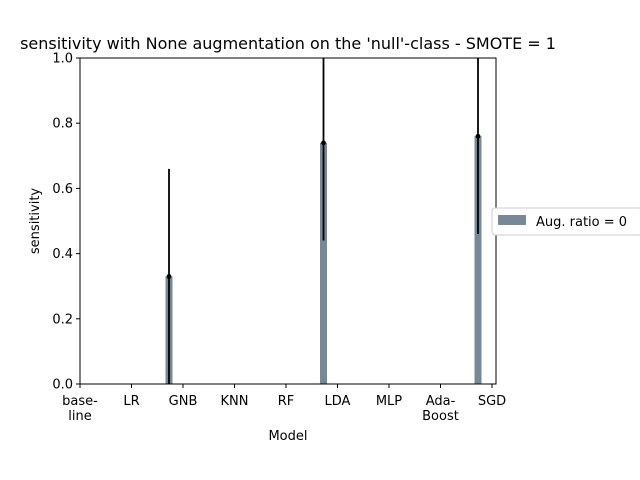 The width and height of the screenshot is (640, 480). What do you see at coordinates (183, 401) in the screenshot?
I see `x-tick-label: GNB` at bounding box center [183, 401].